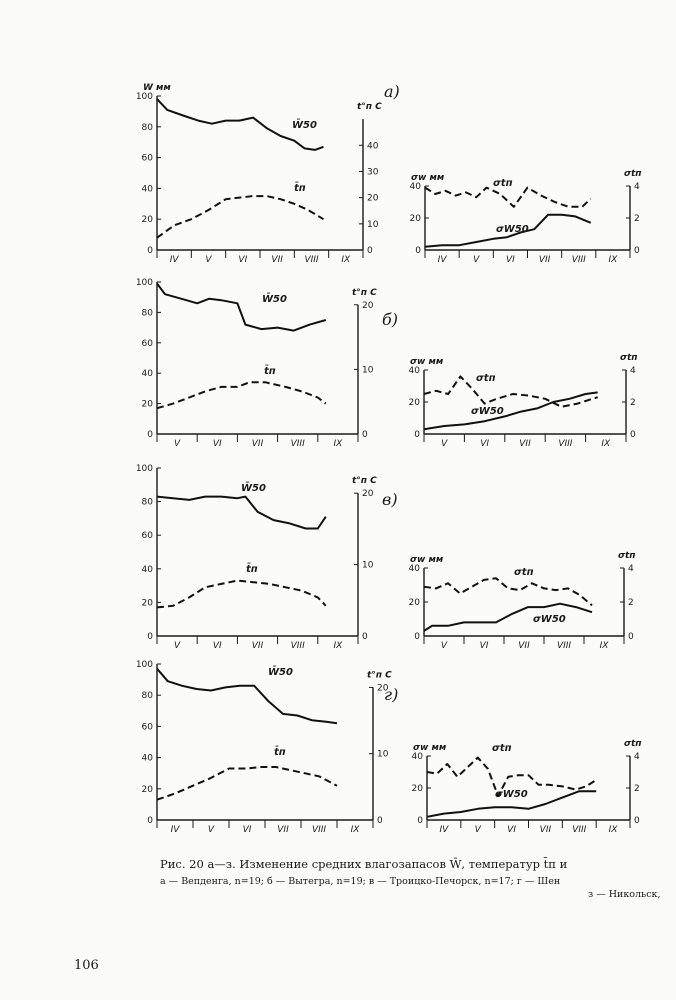  I want to click on chart-panel-6: 0 20 40 0 2 4 σw мм σtп V VI VII VIII IX σW50 σtп, so click(522, 601).